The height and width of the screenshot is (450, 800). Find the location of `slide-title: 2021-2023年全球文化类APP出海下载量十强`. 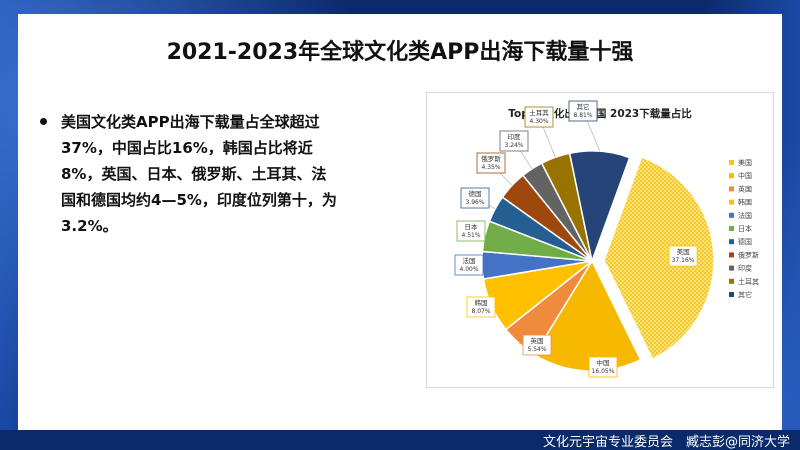

slide-title: 2021-2023年全球文化类APP出海下载量十强 is located at coordinates (400, 52).